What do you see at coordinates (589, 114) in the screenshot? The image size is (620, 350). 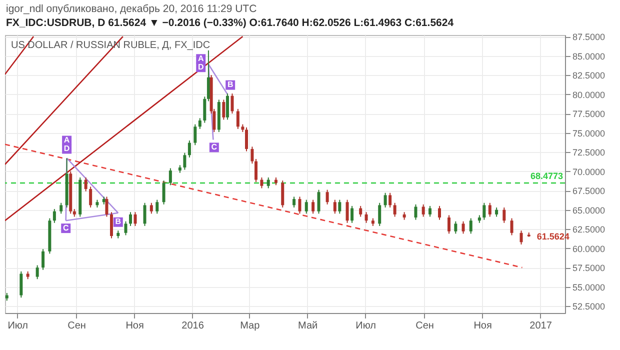 I see `y-tick-label: 77.5000` at bounding box center [589, 114].